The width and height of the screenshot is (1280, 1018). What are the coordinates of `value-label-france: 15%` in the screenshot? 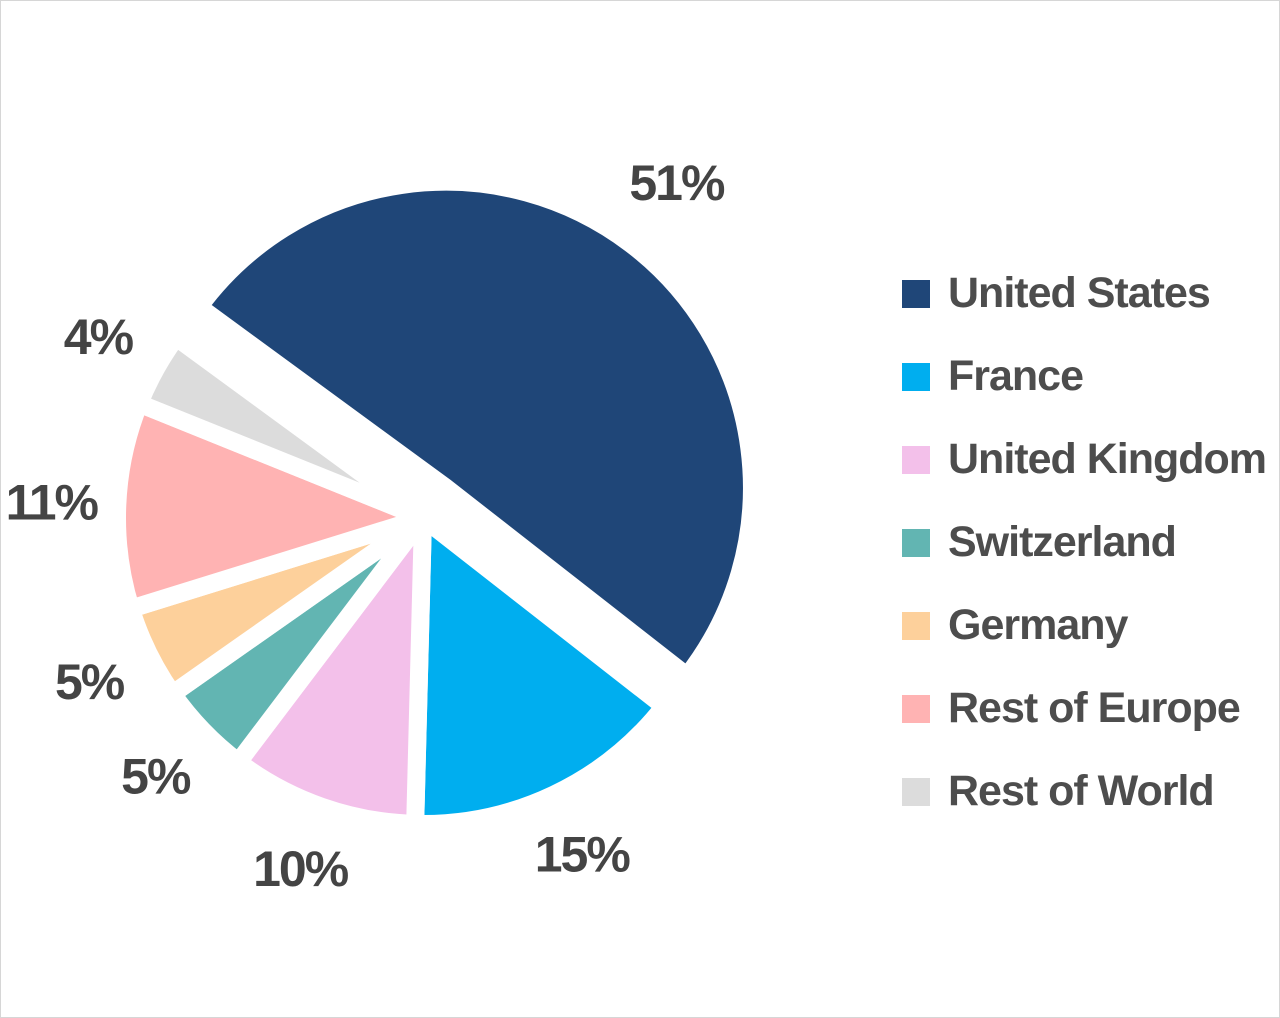 It's located at (583, 854).